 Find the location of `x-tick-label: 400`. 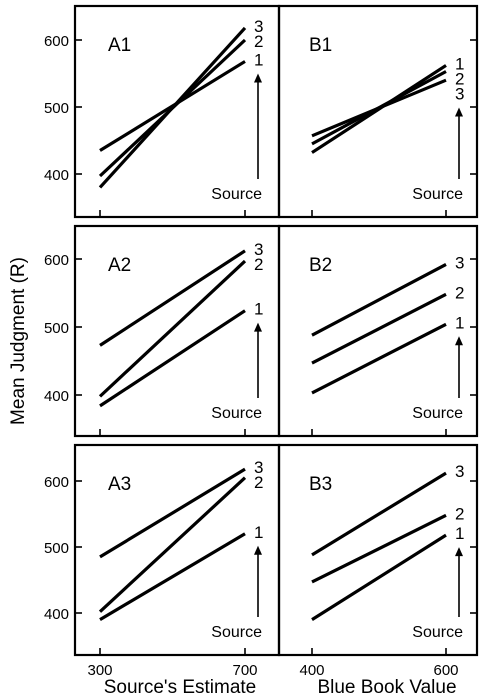

x-tick-label: 400 is located at coordinates (311, 670).